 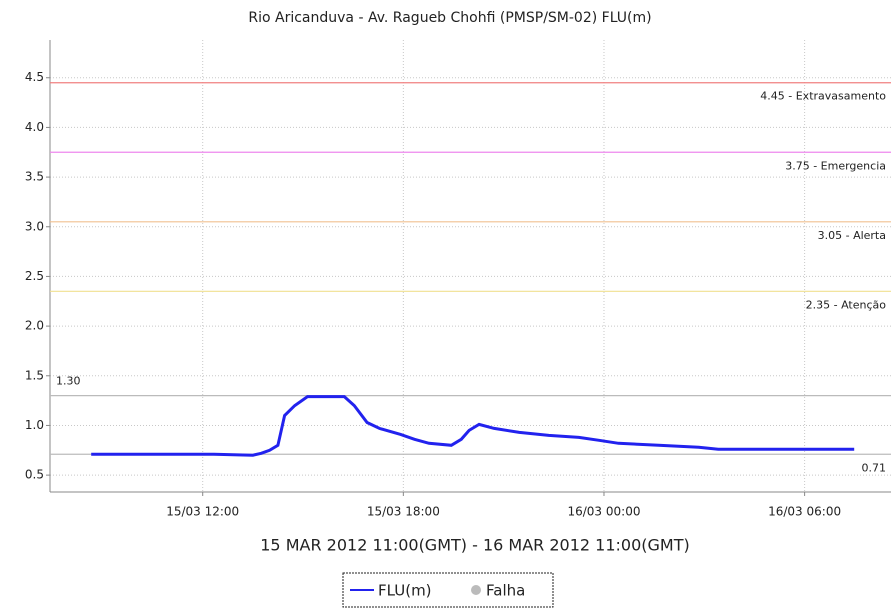 What do you see at coordinates (448, 590) in the screenshot?
I see `legend-box` at bounding box center [448, 590].